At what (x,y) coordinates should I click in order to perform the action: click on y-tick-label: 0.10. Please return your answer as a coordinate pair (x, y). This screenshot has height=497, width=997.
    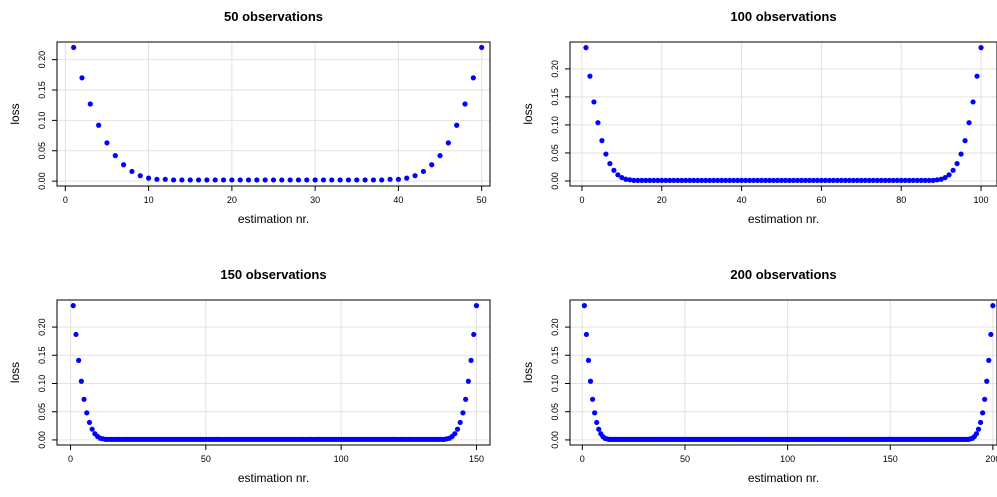
    Looking at the image, I should click on (42, 384).